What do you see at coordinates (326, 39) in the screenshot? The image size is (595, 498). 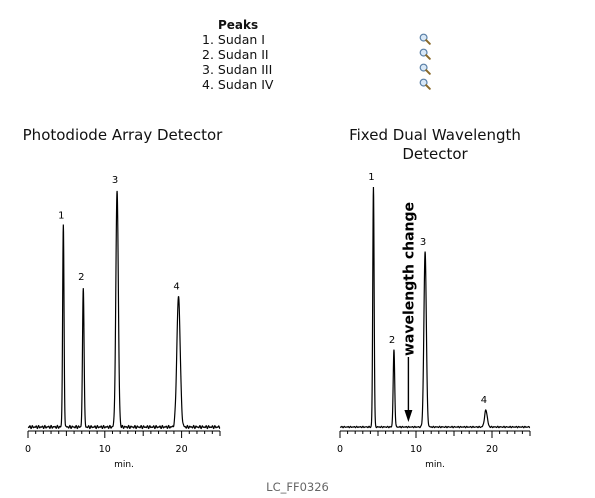 I see `peak-legend-item: 1. Sudan I` at bounding box center [326, 39].